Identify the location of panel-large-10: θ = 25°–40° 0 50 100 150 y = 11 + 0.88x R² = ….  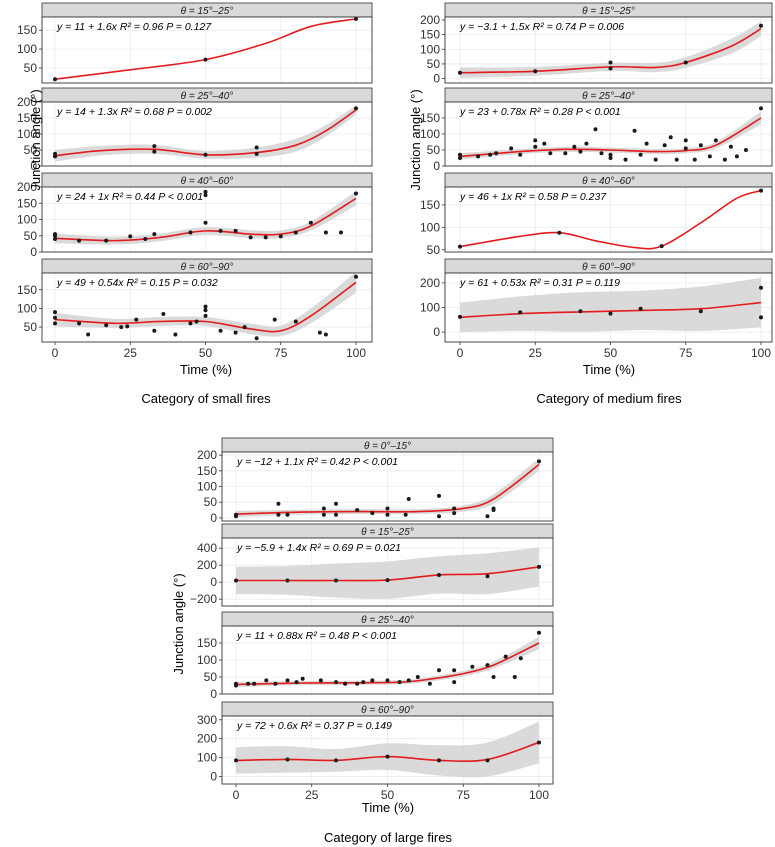
(375, 656).